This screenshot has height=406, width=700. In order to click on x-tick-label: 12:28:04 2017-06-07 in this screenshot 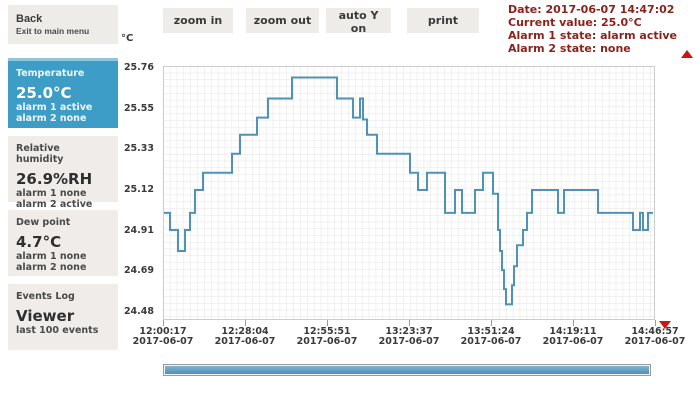, I will do `click(245, 337)`.